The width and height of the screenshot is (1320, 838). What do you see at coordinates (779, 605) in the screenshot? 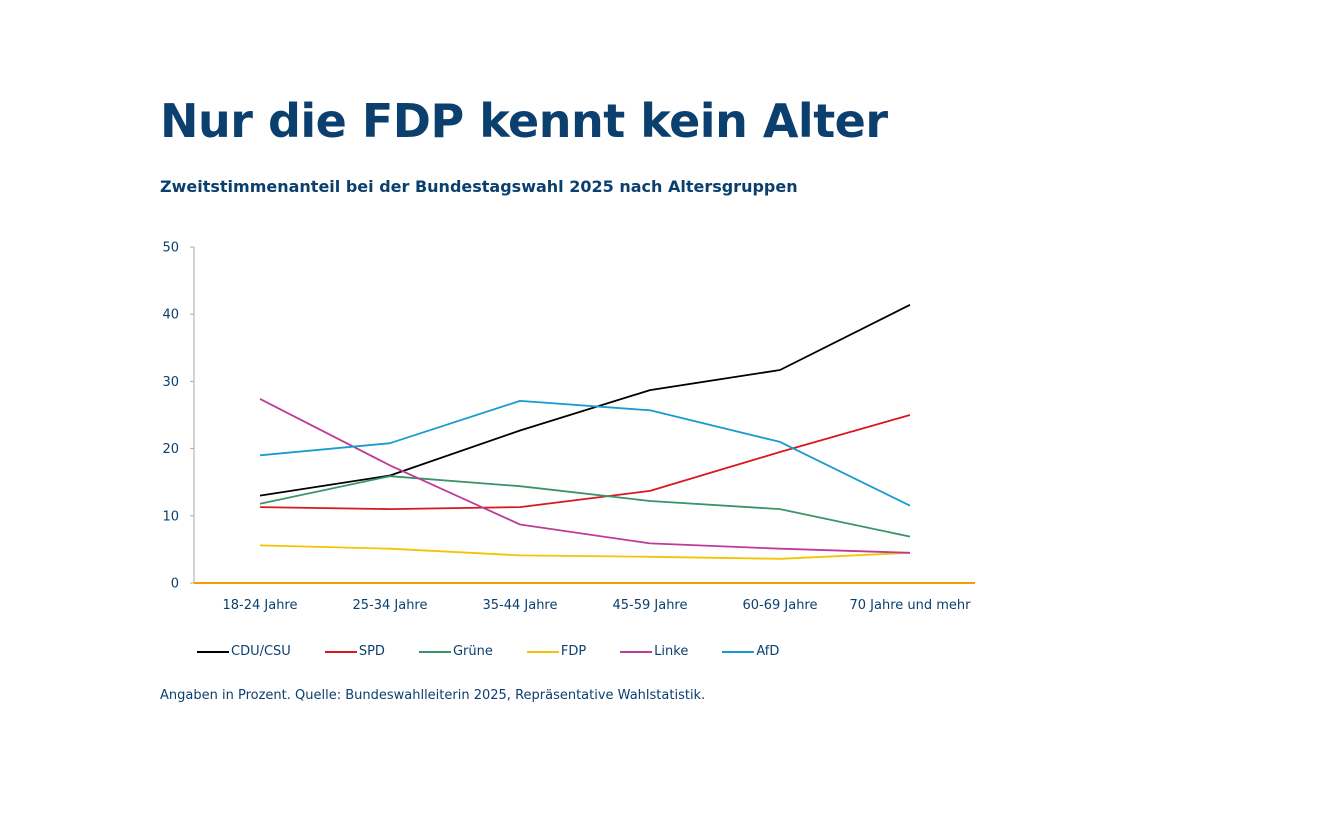
I see `x-tick-label: 60-69 Jahre` at bounding box center [779, 605].